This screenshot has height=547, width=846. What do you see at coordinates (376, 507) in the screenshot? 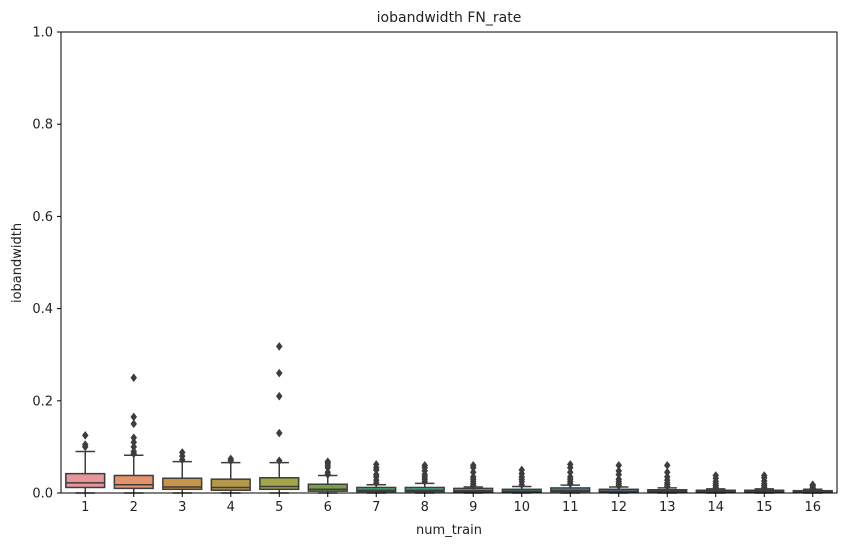
I see `x-tick-label: 7` at bounding box center [376, 507].